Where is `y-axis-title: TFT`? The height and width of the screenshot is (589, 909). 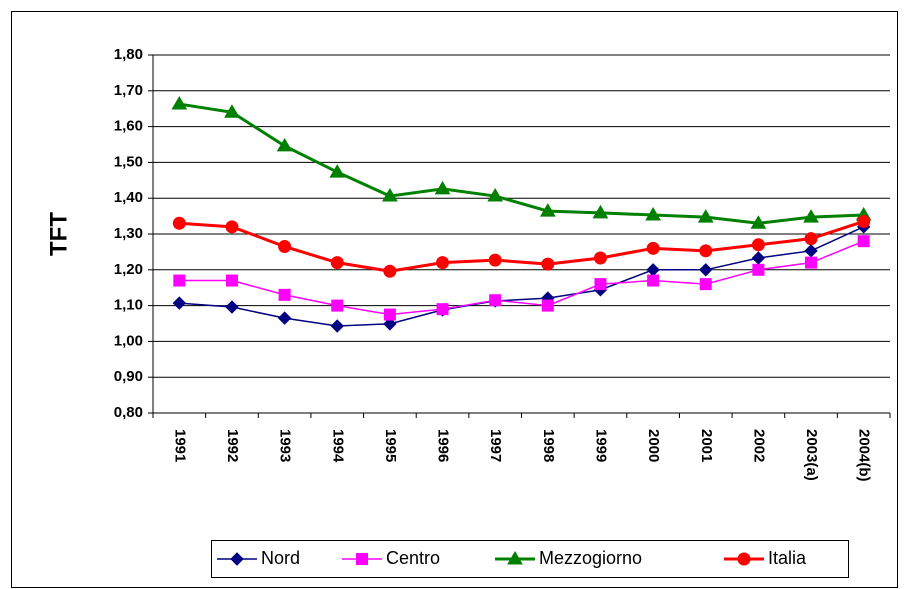 y-axis-title: TFT is located at coordinates (58, 234).